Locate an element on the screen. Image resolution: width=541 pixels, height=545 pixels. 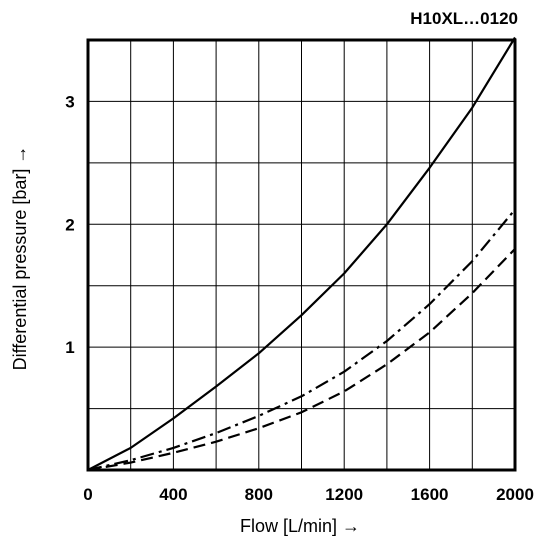
x-axis-label: Flow [L/min] → is located at coordinates (300, 526).